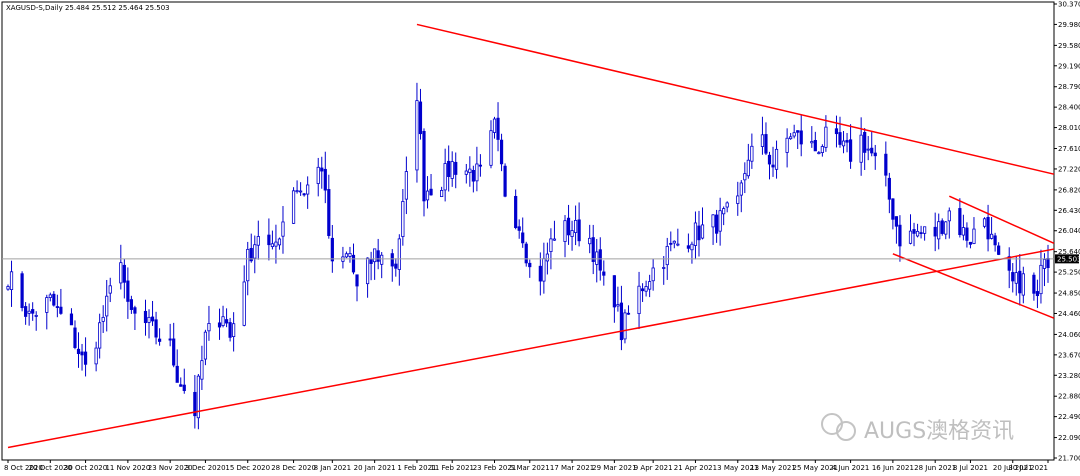 The height and width of the screenshot is (476, 1080). Describe the element at coordinates (1069, 314) in the screenshot. I see `y-tick-label: 24.460` at that location.